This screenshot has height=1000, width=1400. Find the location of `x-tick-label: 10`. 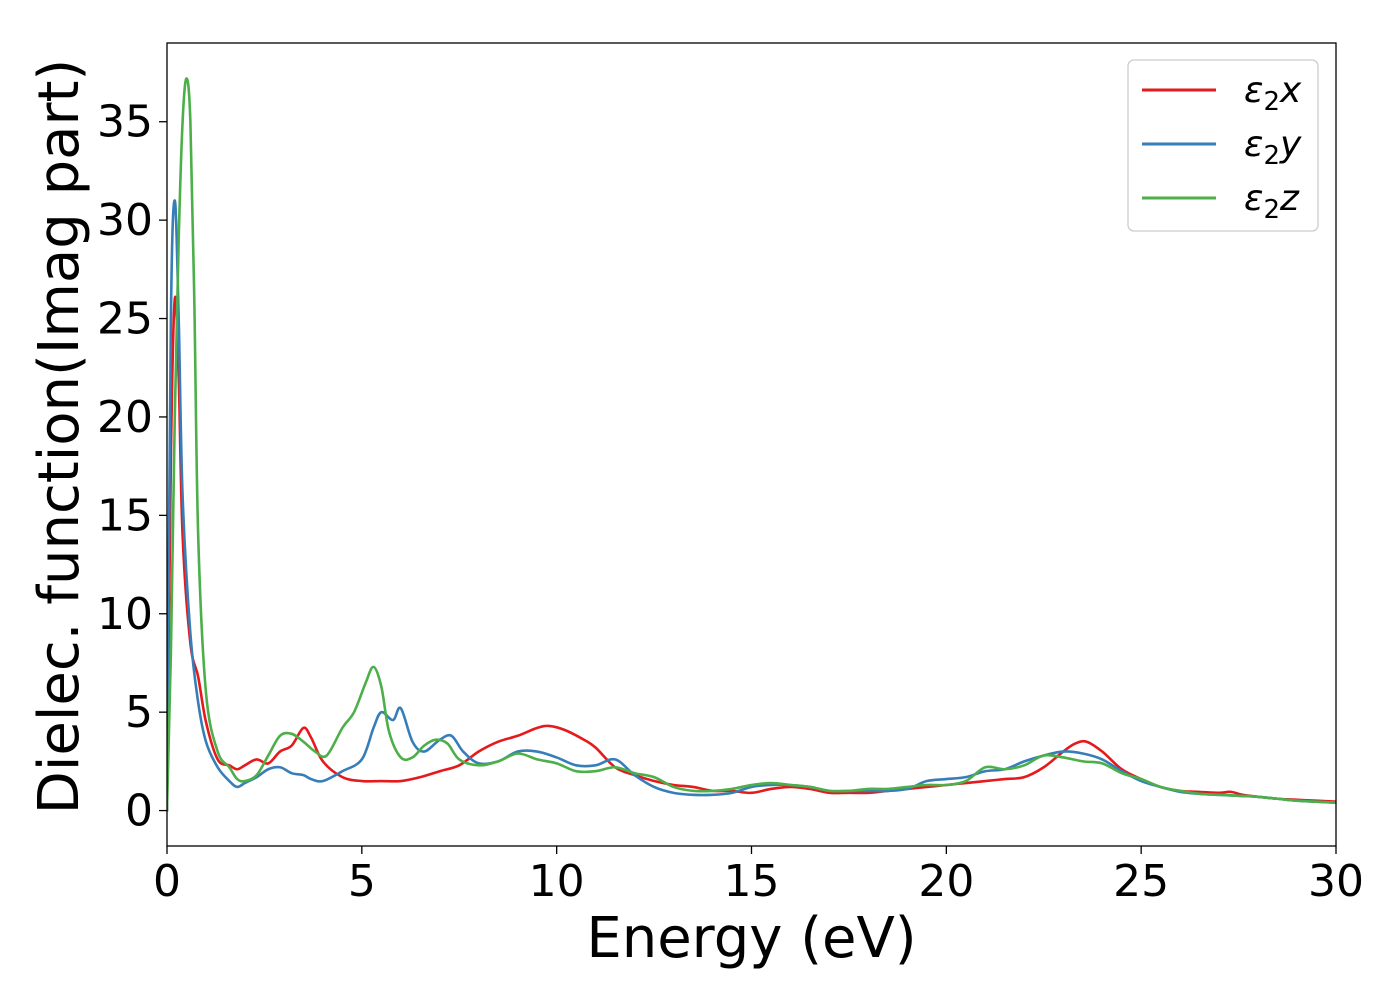

x-tick-label: 10 is located at coordinates (557, 881).